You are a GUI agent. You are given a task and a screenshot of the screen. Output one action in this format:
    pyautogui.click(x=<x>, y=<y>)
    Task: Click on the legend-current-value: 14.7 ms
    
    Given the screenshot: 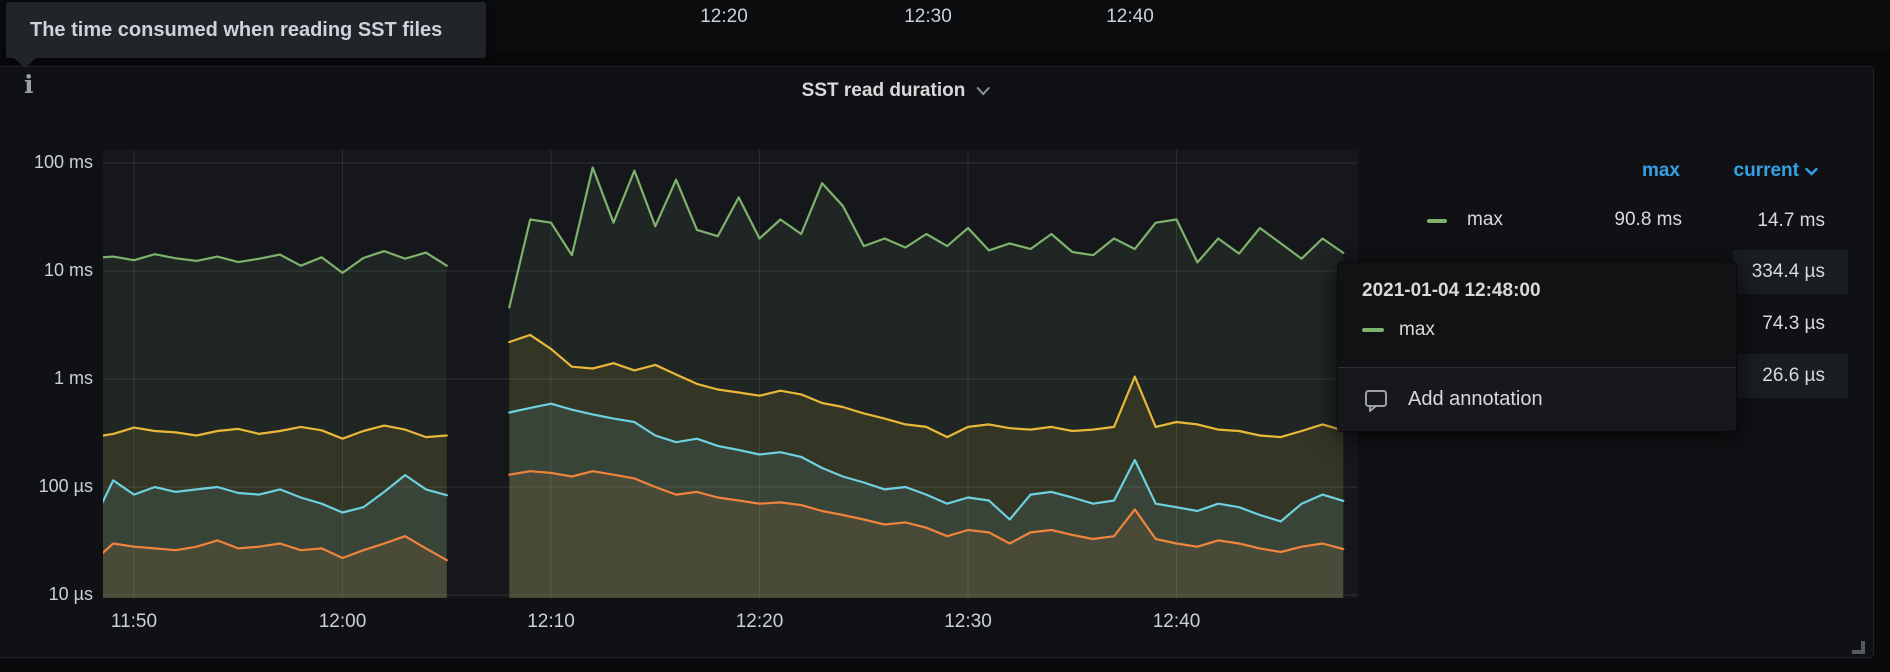 What is the action you would take?
    pyautogui.click(x=1791, y=220)
    